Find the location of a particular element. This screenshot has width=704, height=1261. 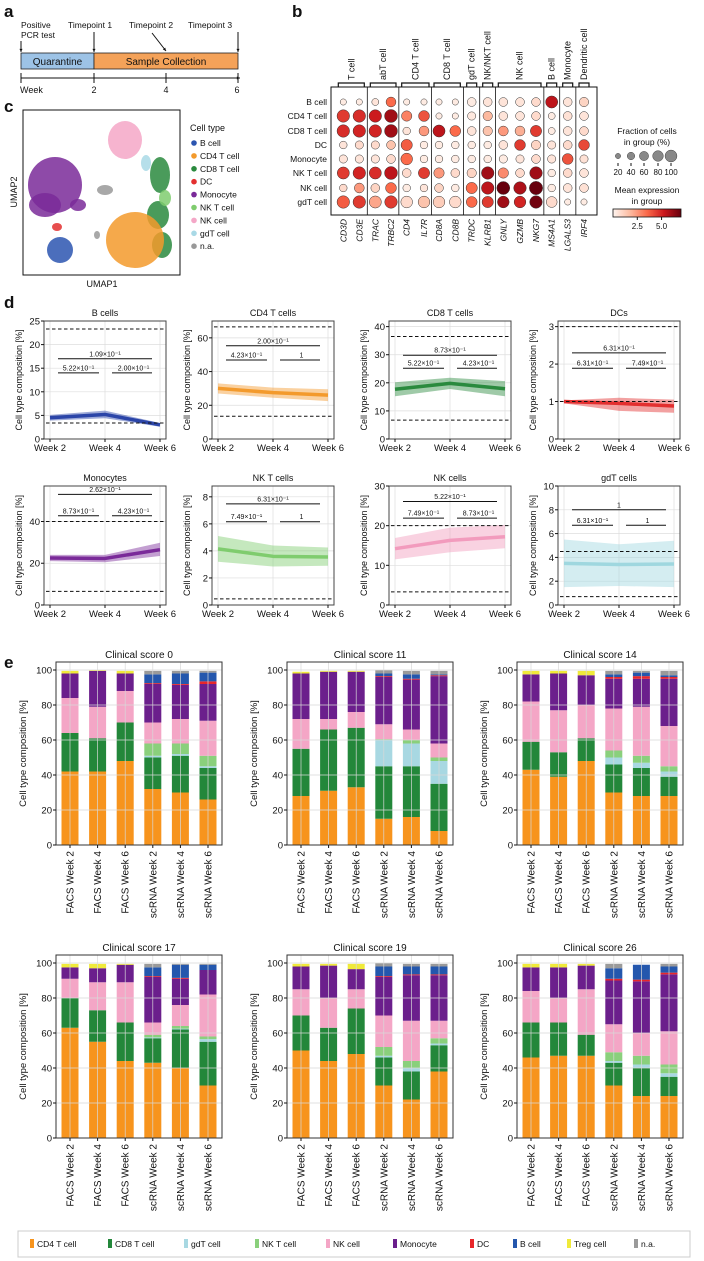

gene-label: CD8A is located at coordinates (439, 230).